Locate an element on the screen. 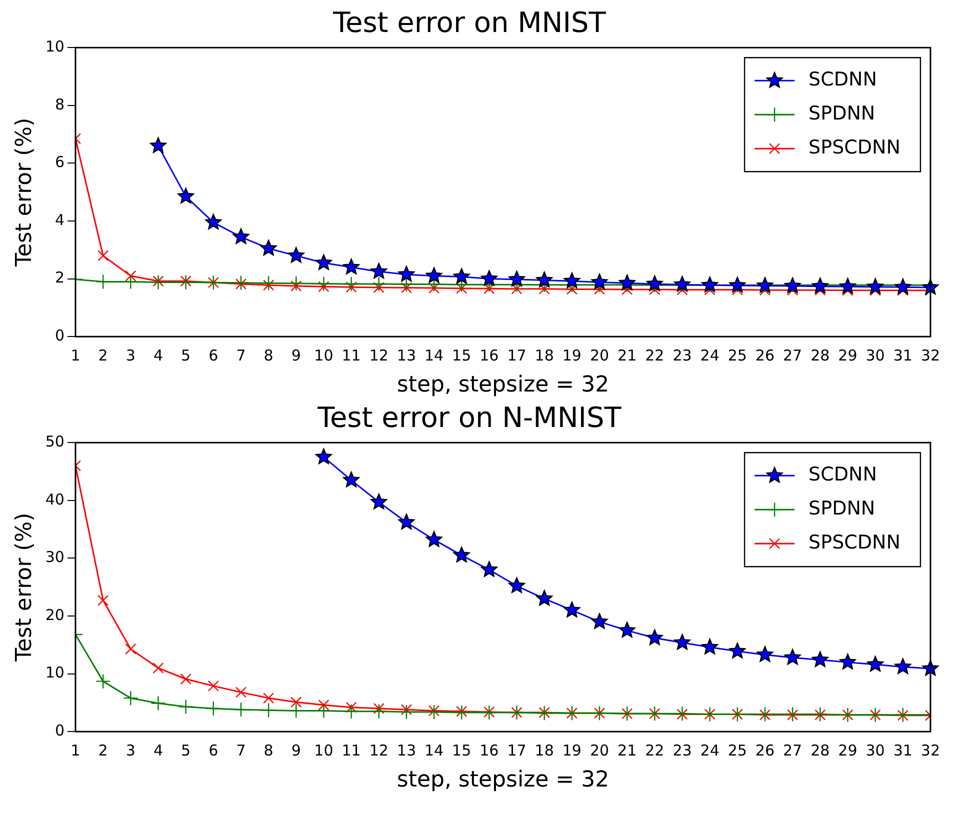  chart-title: Test error on N-MNIST is located at coordinates (469, 417).